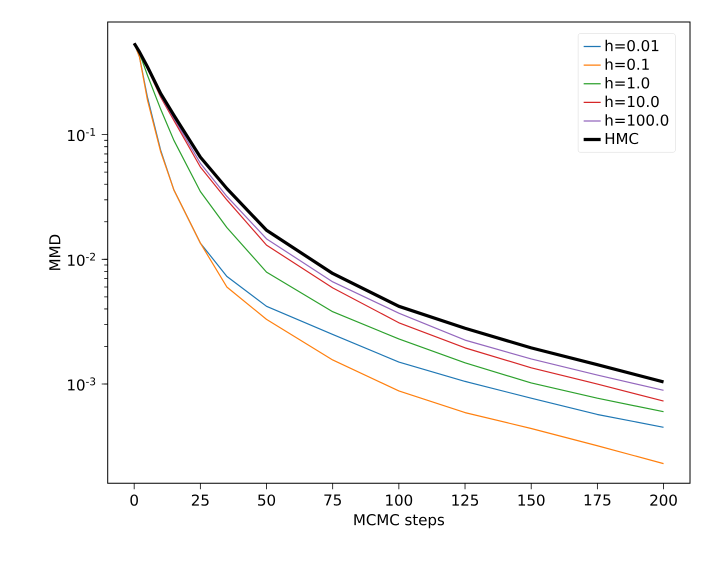 The height and width of the screenshot is (565, 711). I want to click on legend-label: h=100.0, so click(637, 120).